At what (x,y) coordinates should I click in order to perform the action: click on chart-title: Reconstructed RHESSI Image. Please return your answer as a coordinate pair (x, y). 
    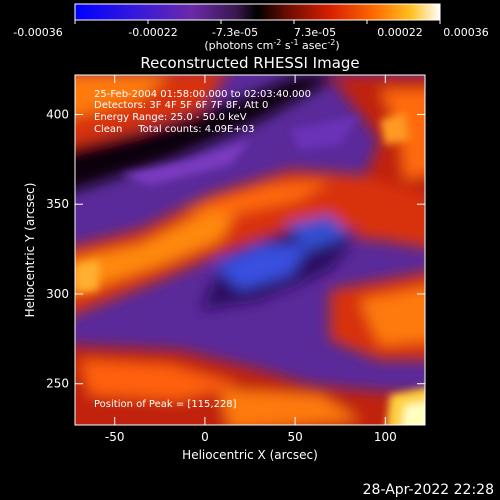
    Looking at the image, I should click on (249, 63).